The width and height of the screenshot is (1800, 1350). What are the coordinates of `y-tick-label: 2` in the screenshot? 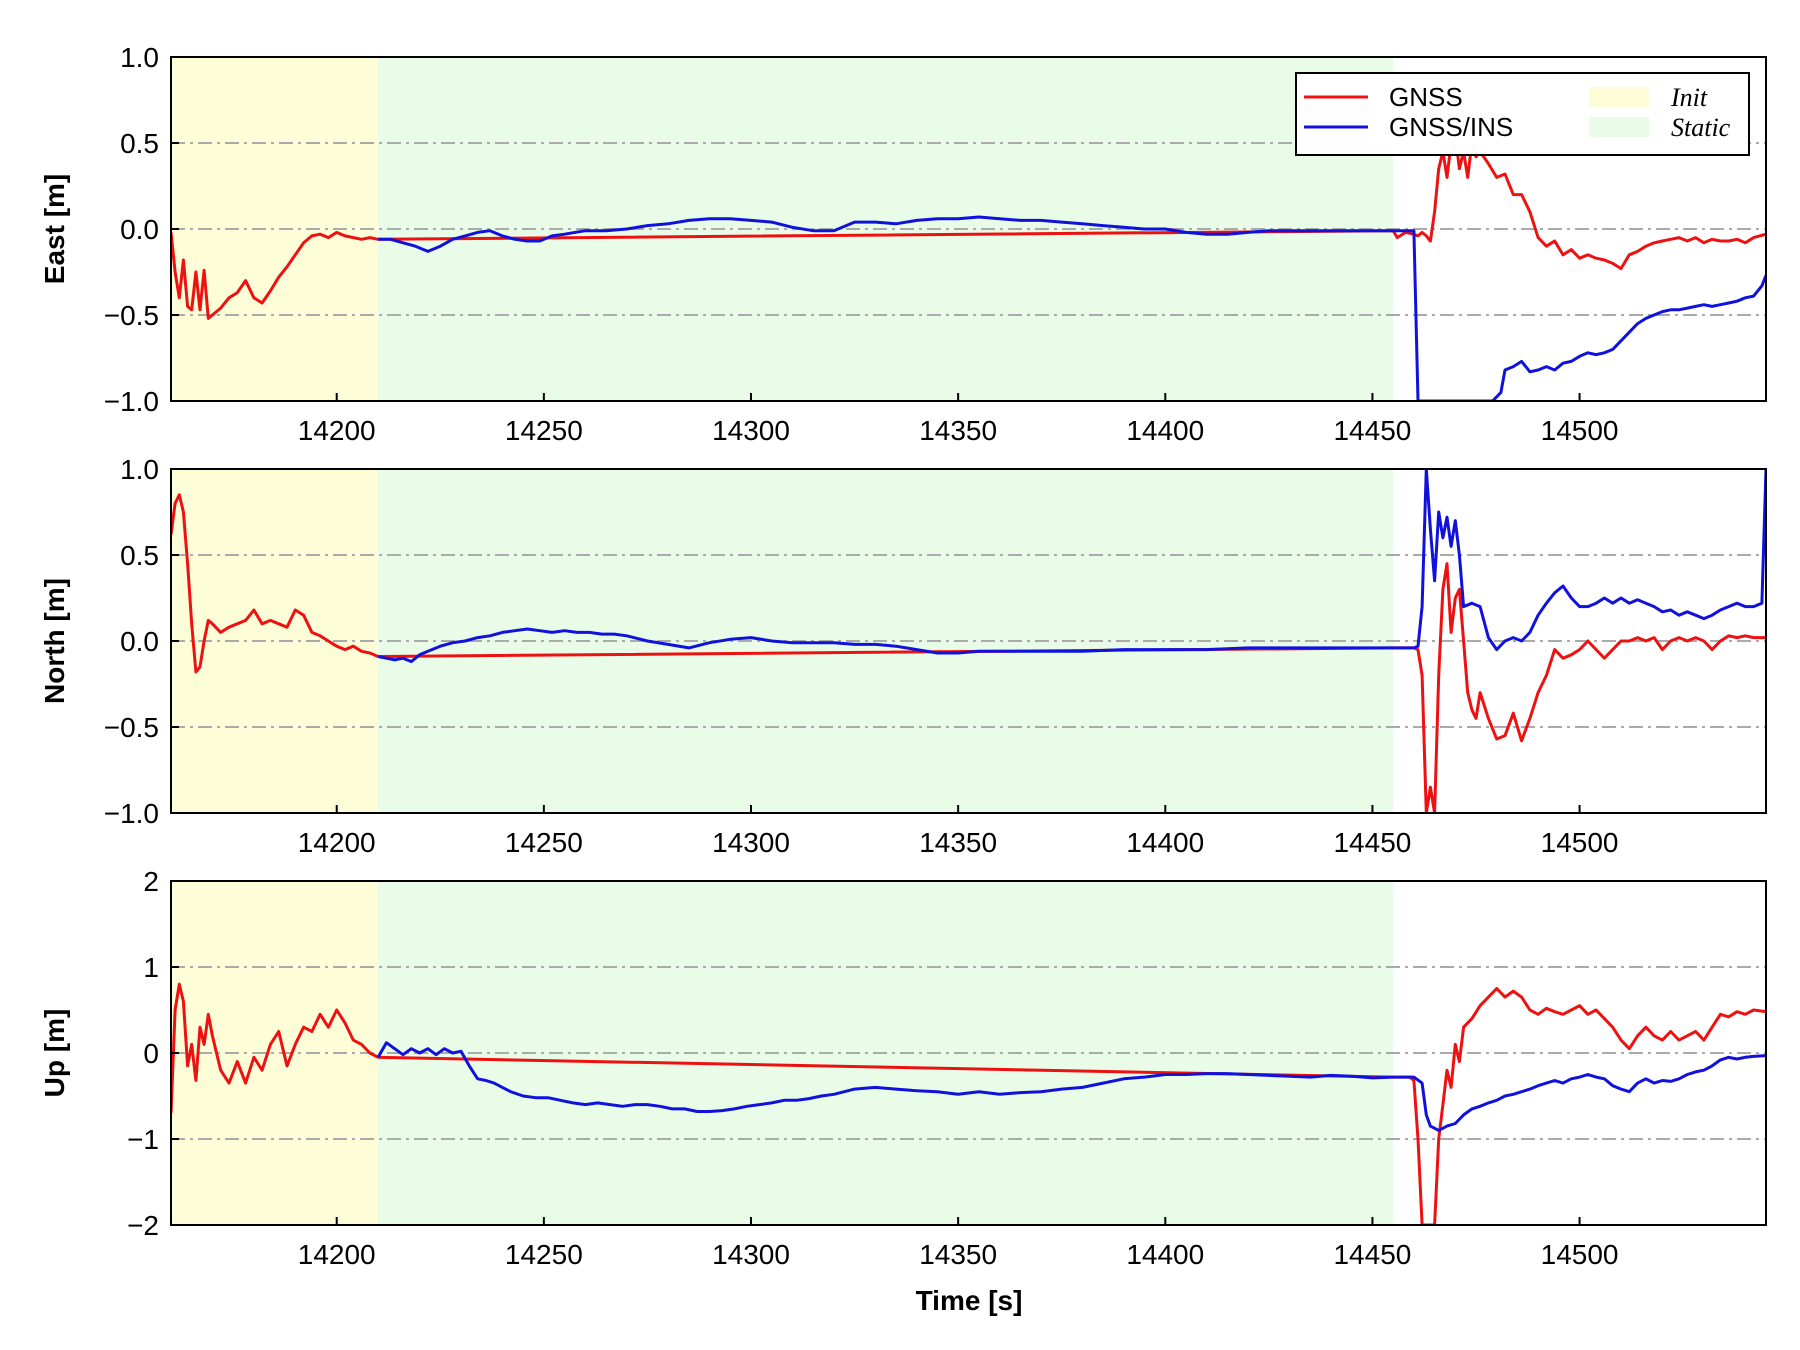 It's located at (151, 881).